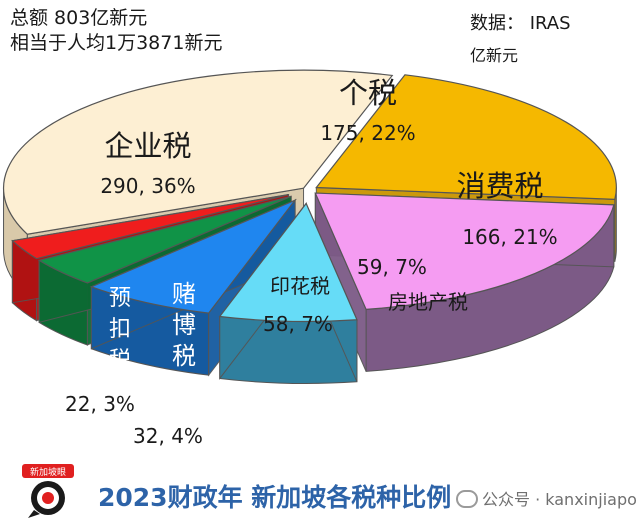 This screenshot has height=532, width=640. Describe the element at coordinates (428, 302) in the screenshot. I see `slice-label-2: 房地产税` at that location.